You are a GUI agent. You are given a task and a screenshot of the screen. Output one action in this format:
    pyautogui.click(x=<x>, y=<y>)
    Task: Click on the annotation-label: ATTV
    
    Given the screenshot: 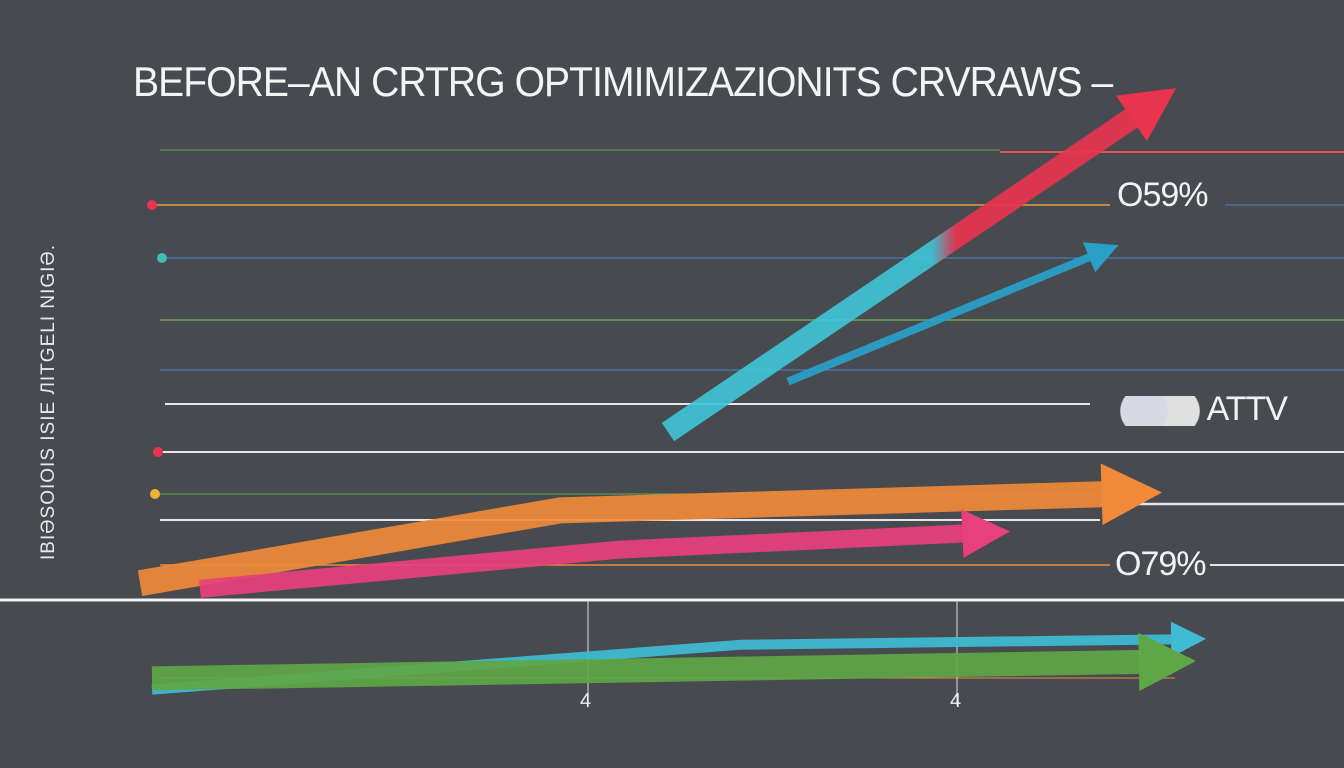 What is the action you would take?
    pyautogui.click(x=1204, y=409)
    